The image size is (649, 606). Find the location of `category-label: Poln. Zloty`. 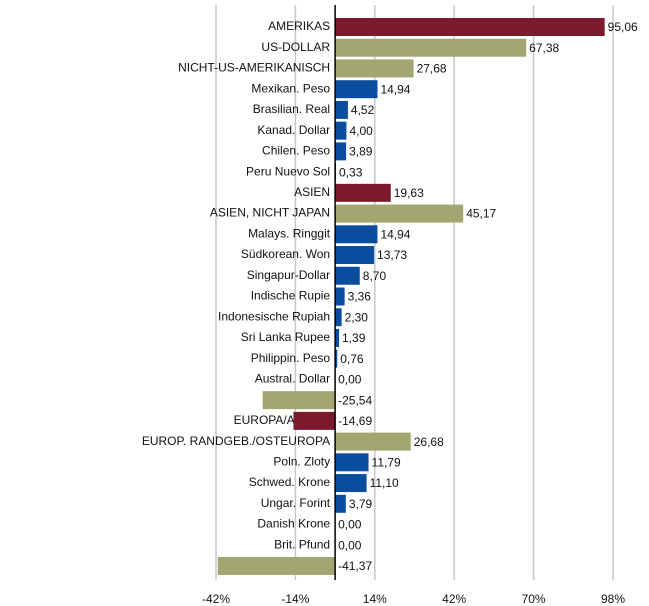

category-label: Poln. Zloty is located at coordinates (301, 462).